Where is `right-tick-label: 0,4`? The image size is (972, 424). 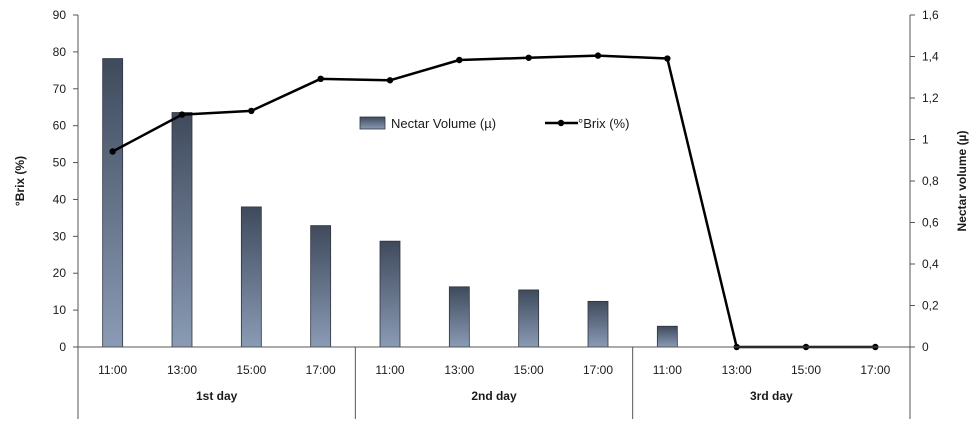 right-tick-label: 0,4 is located at coordinates (930, 264).